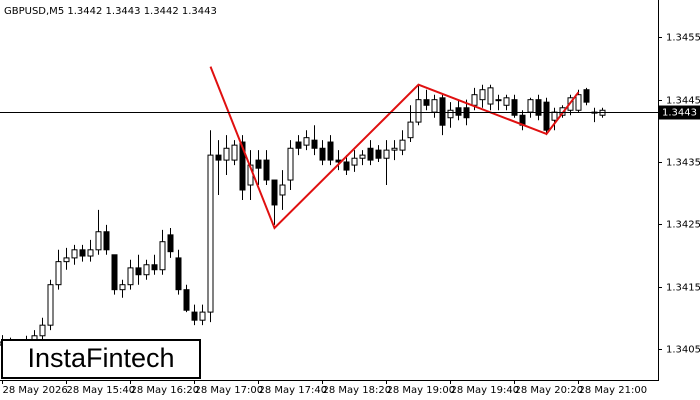 The height and width of the screenshot is (400, 700). Describe the element at coordinates (683, 38) in the screenshot. I see `y-tick-label: 1.3455` at that location.